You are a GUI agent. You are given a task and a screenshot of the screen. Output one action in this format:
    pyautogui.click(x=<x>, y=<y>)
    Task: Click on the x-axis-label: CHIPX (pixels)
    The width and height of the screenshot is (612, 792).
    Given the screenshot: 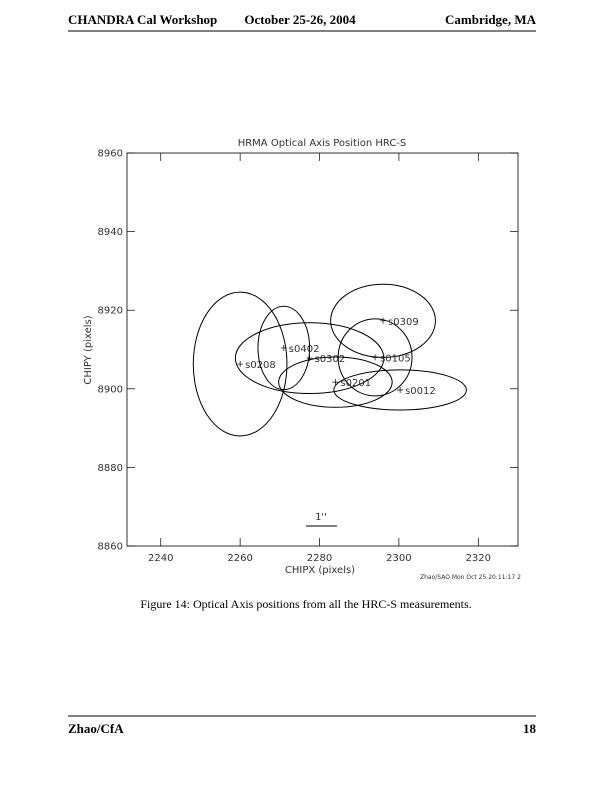 What is the action you would take?
    pyautogui.click(x=320, y=570)
    